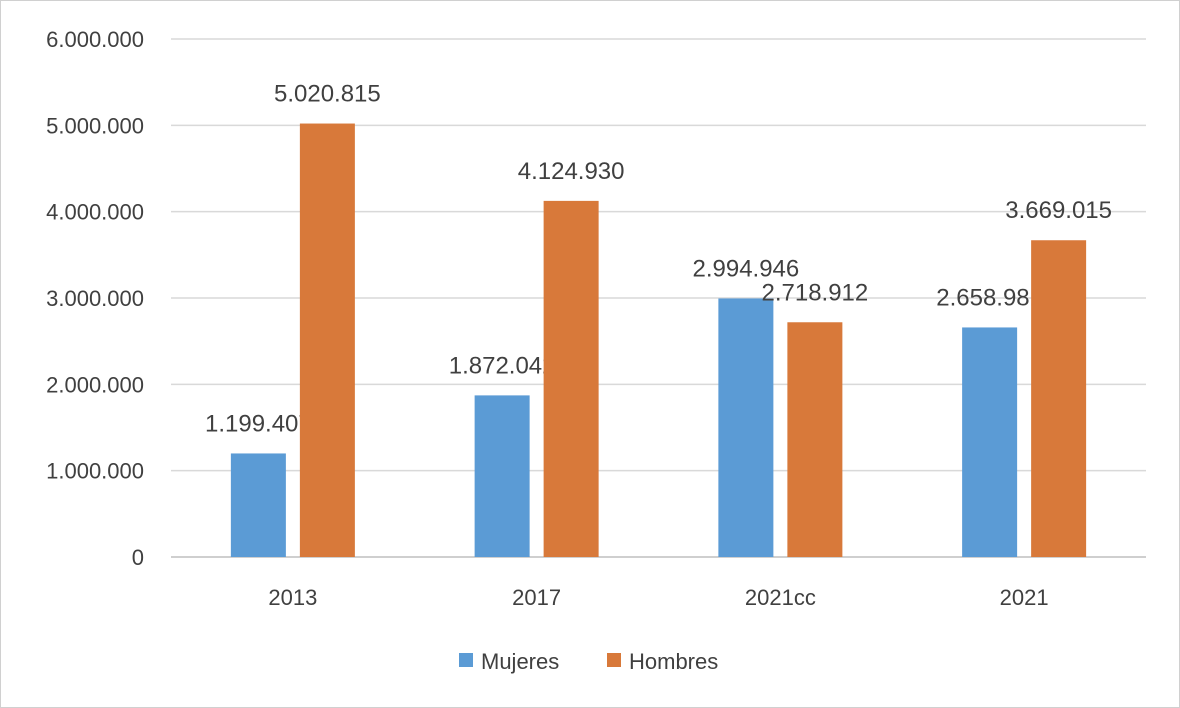  What do you see at coordinates (780, 597) in the screenshot?
I see `x-tick-label: 2021cc` at bounding box center [780, 597].